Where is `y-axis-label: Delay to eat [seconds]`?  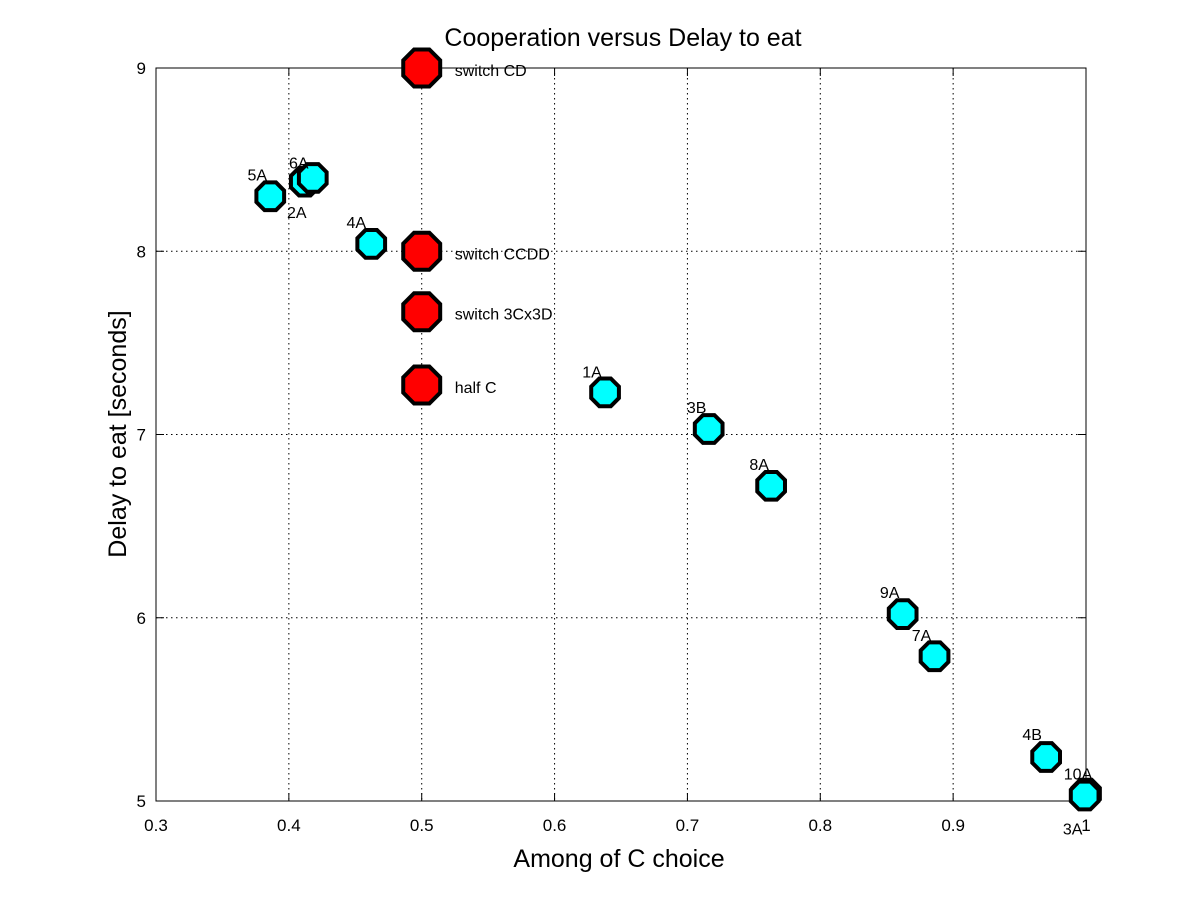
y-axis-label: Delay to eat [seconds] is located at coordinates (118, 433).